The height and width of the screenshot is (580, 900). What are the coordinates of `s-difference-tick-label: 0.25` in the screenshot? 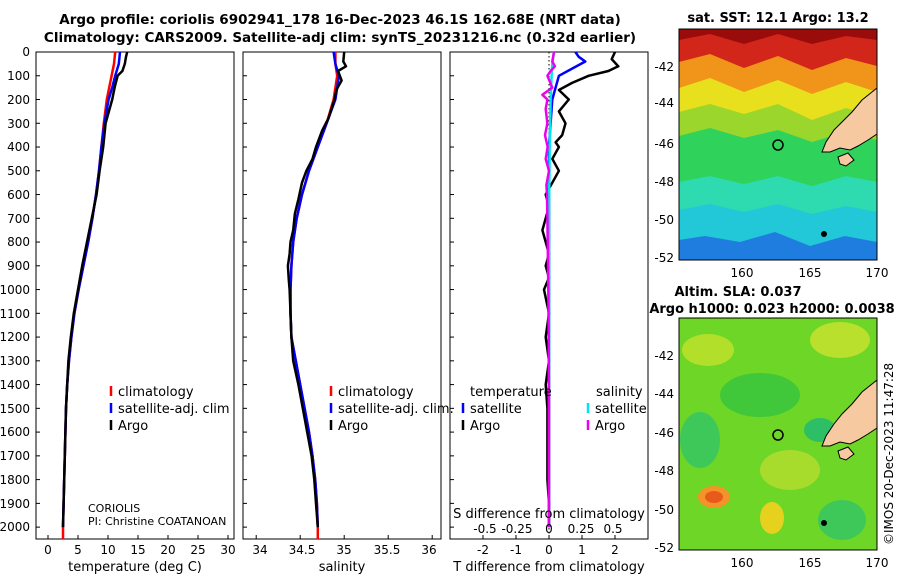 It's located at (581, 529).